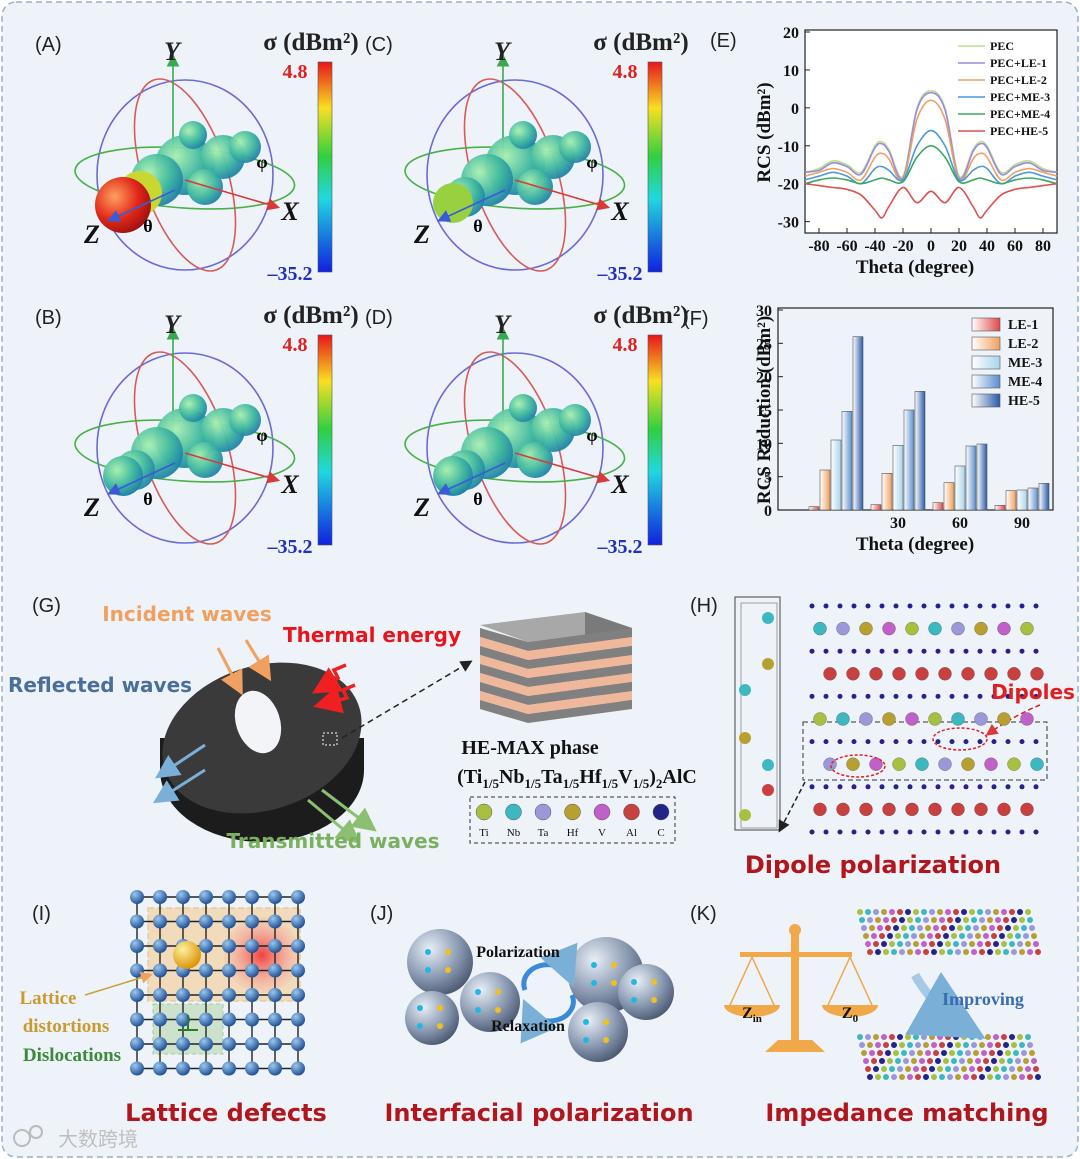  Describe the element at coordinates (764, 378) in the screenshot. I see `y-tick-label: 20` at that location.